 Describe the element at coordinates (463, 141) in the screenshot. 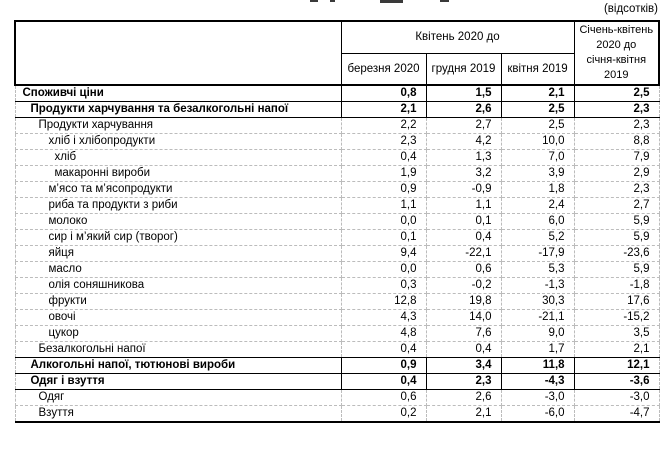

I see `value-cell: 4,2` at that location.